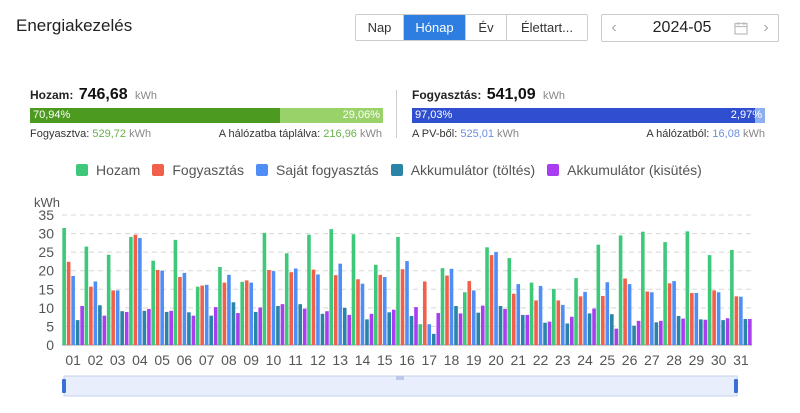 The image size is (800, 413). What do you see at coordinates (766, 27) in the screenshot?
I see `next-month-button: ›` at bounding box center [766, 27].